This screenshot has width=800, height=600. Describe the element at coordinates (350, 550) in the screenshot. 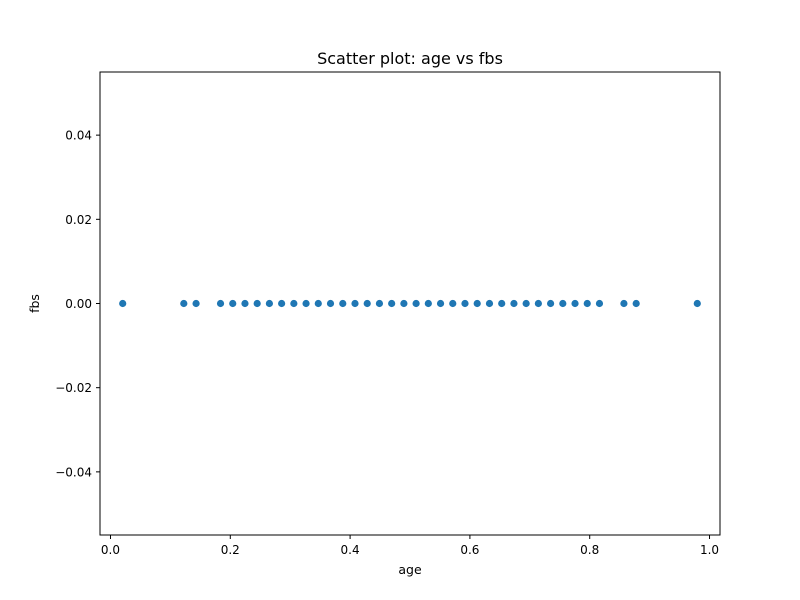

I see `x-tick-label: 0.4` at that location.